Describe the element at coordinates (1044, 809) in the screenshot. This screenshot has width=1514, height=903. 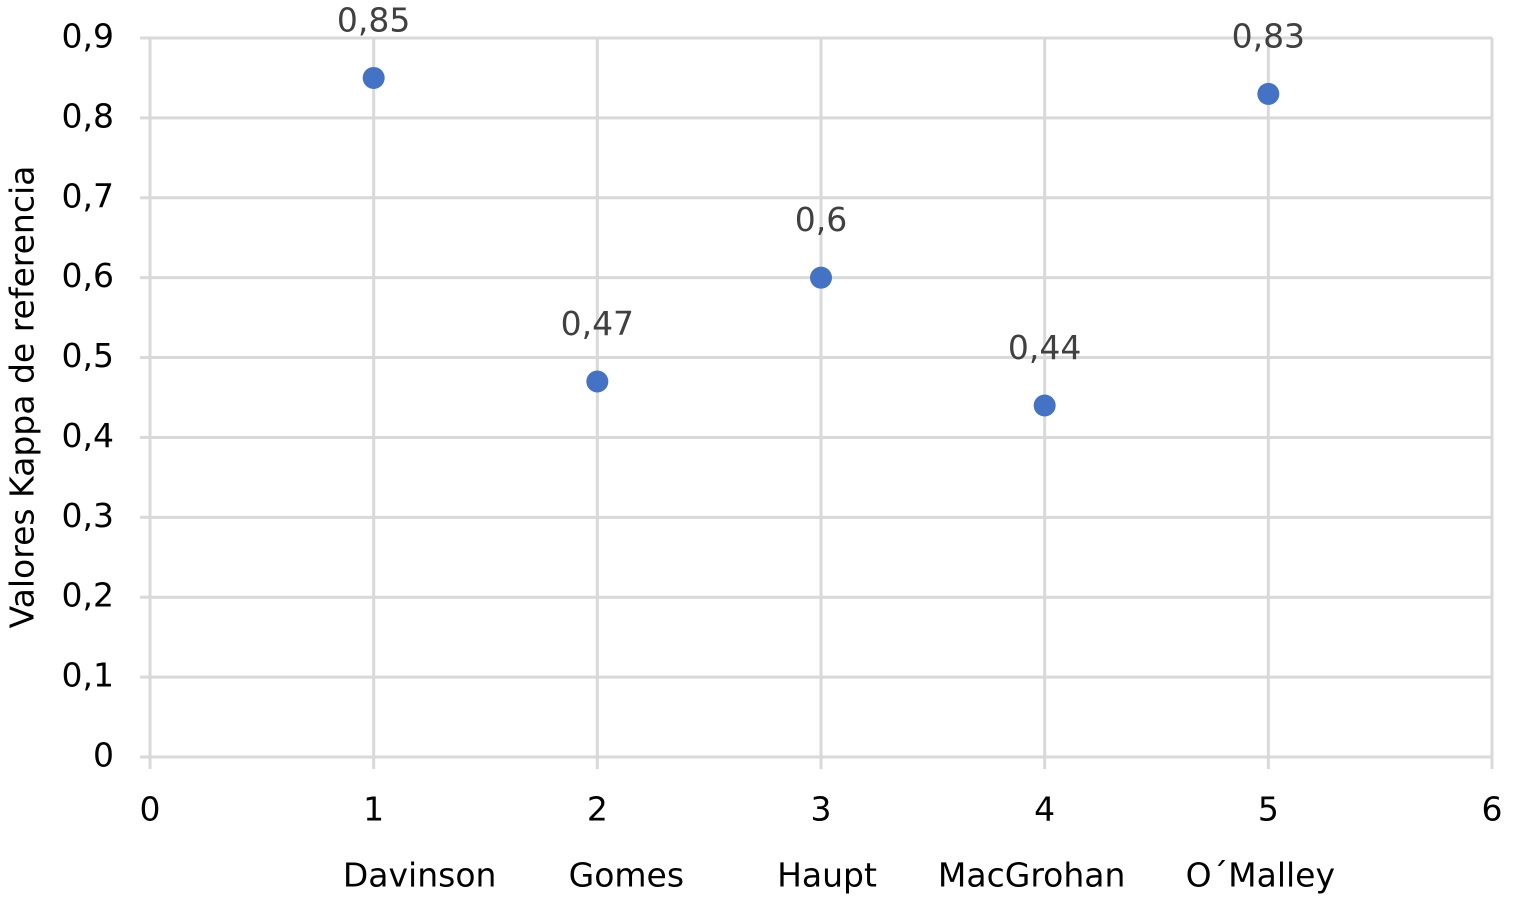
I see `x-tick-label: 4` at that location.